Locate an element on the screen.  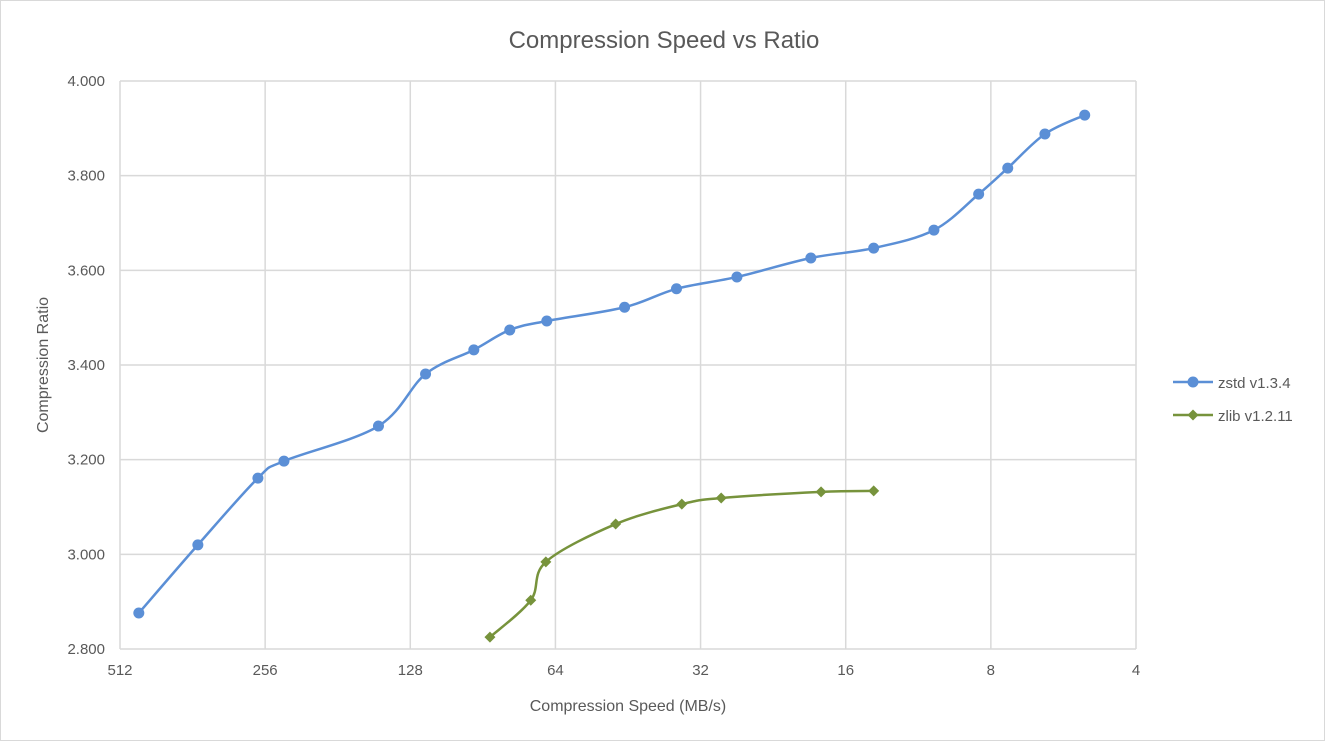
y-tick-label: 2.800 is located at coordinates (86, 649).